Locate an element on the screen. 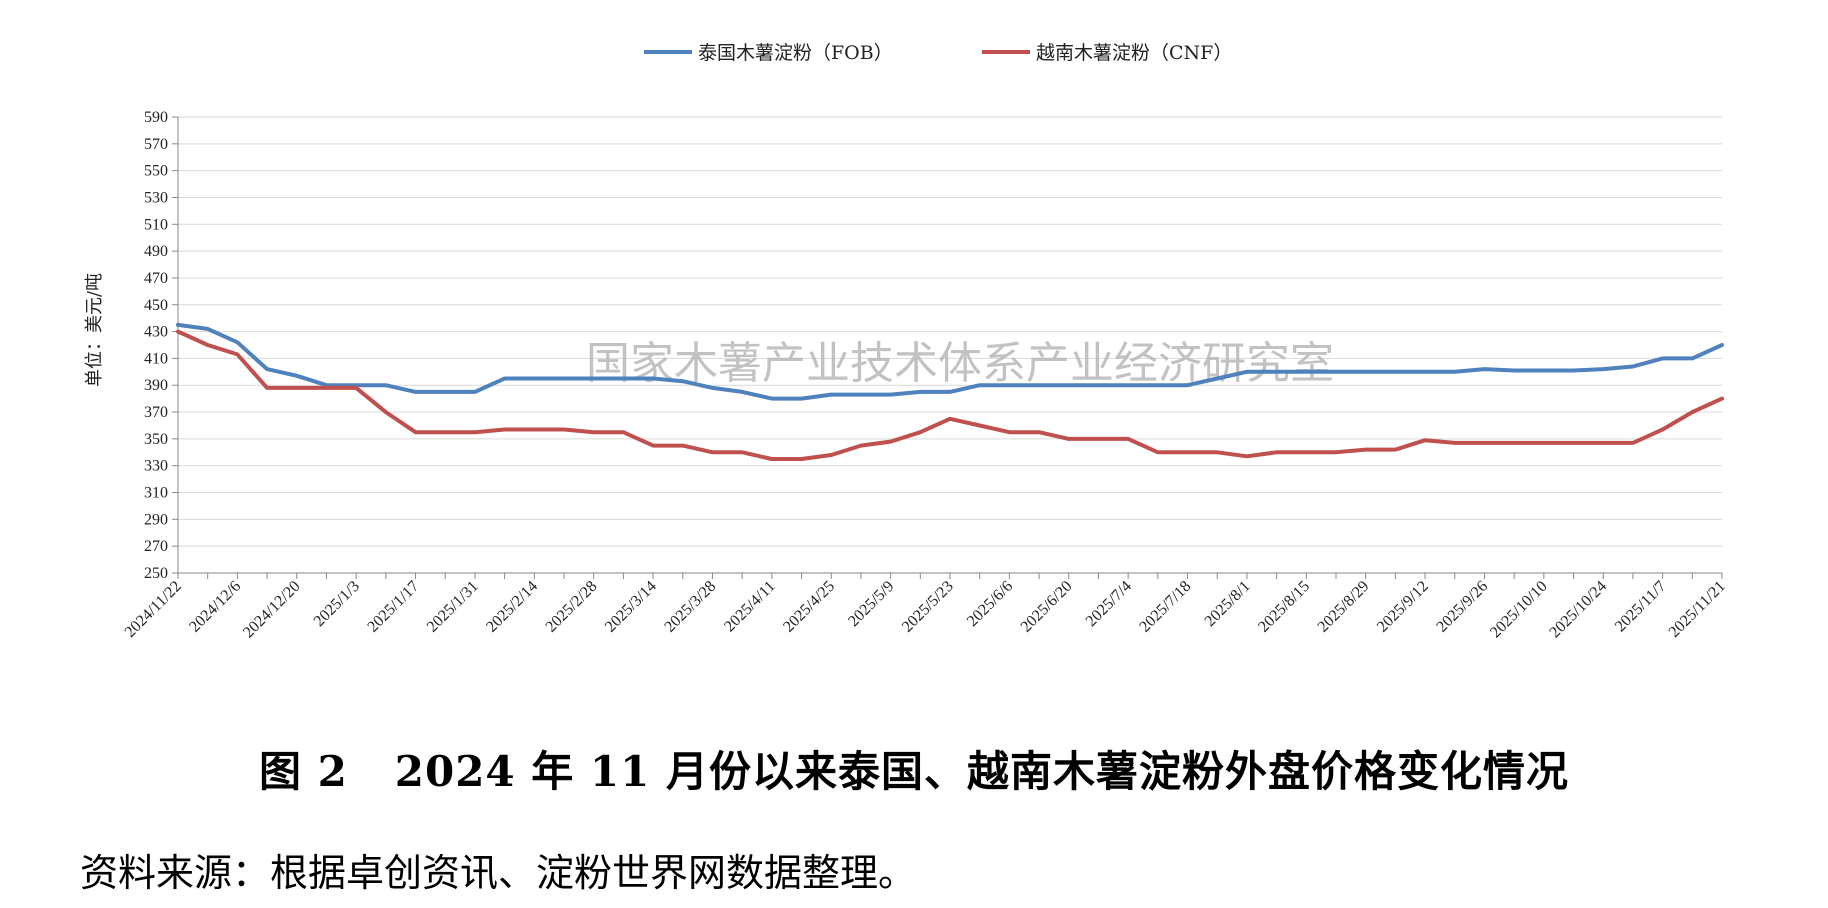 This screenshot has width=1828, height=908. series-line-vietnam is located at coordinates (950, 395).